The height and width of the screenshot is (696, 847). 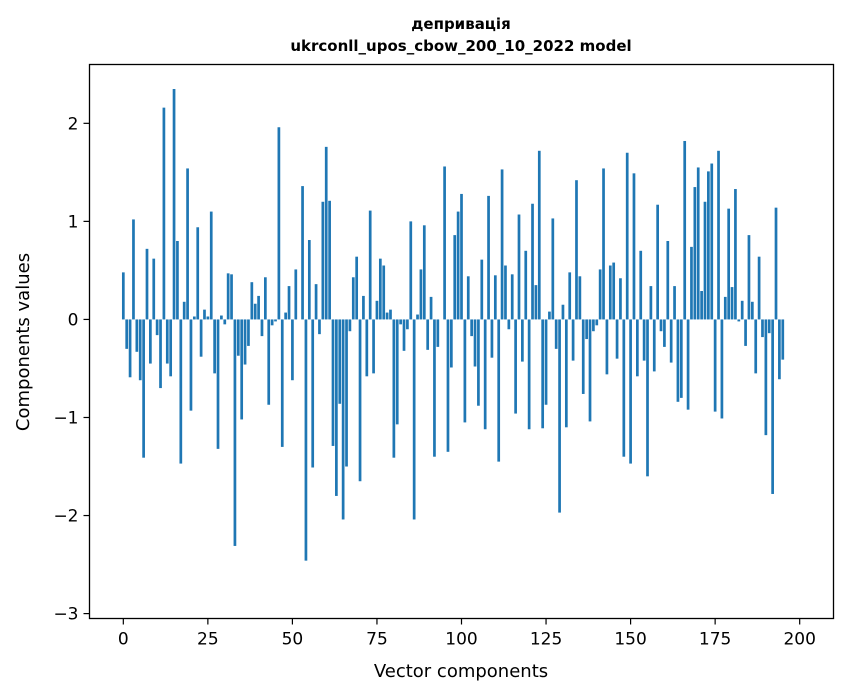 I want to click on y-tick-label: −3, so click(x=65, y=615).